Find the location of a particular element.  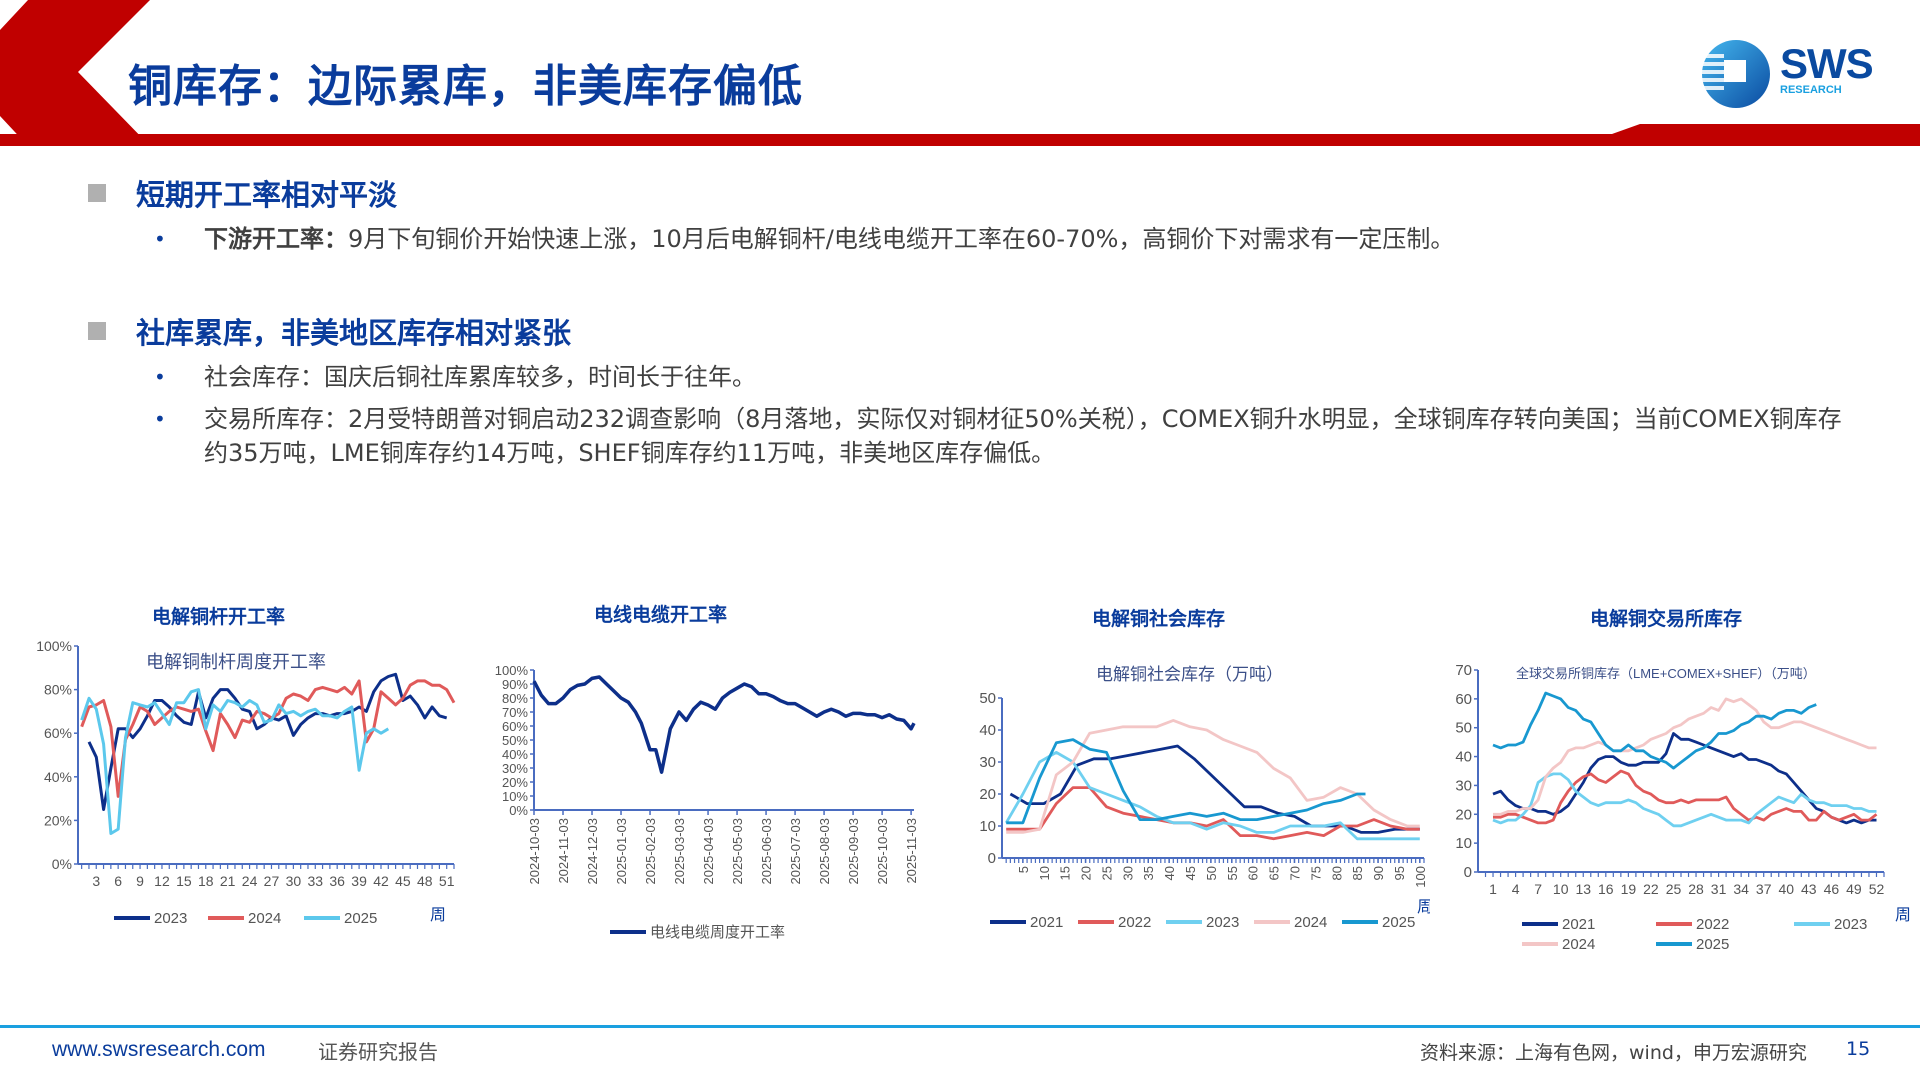

x-tick-label: 42 is located at coordinates (381, 881).